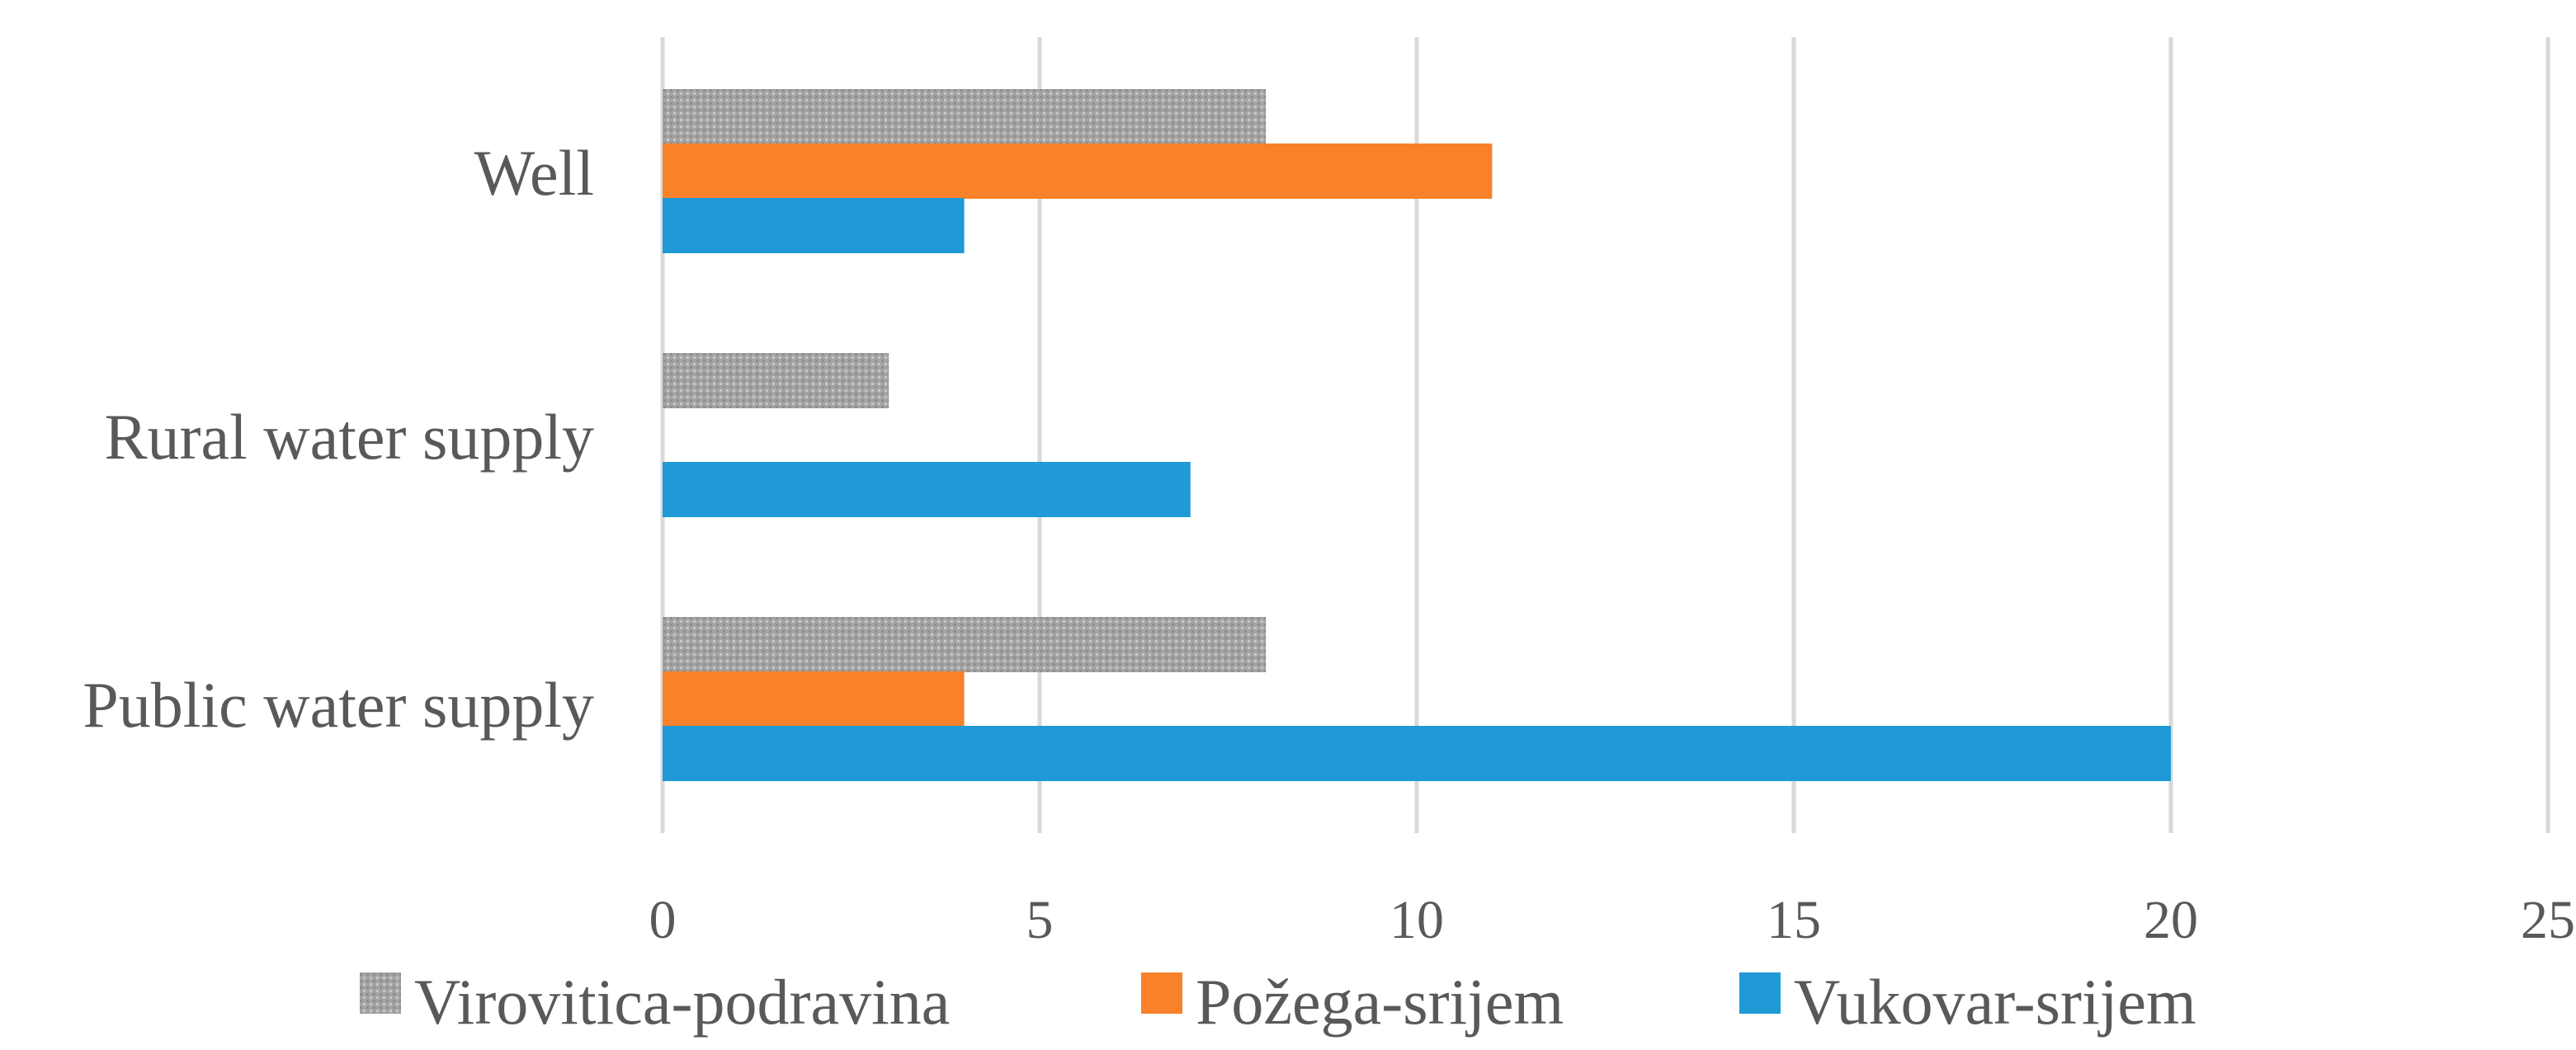 This screenshot has height=1050, width=2576. I want to click on bar-rural-water-supply-virovitica-podravina, so click(776, 380).